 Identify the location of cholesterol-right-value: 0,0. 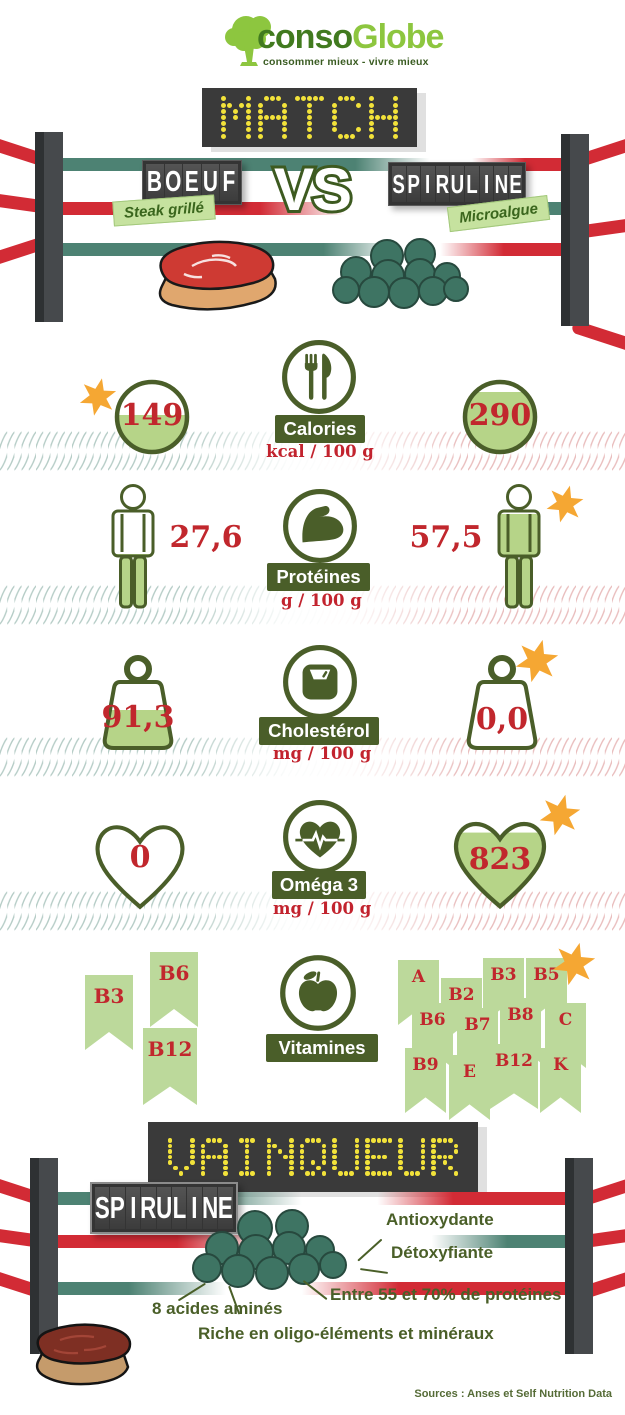
(502, 719).